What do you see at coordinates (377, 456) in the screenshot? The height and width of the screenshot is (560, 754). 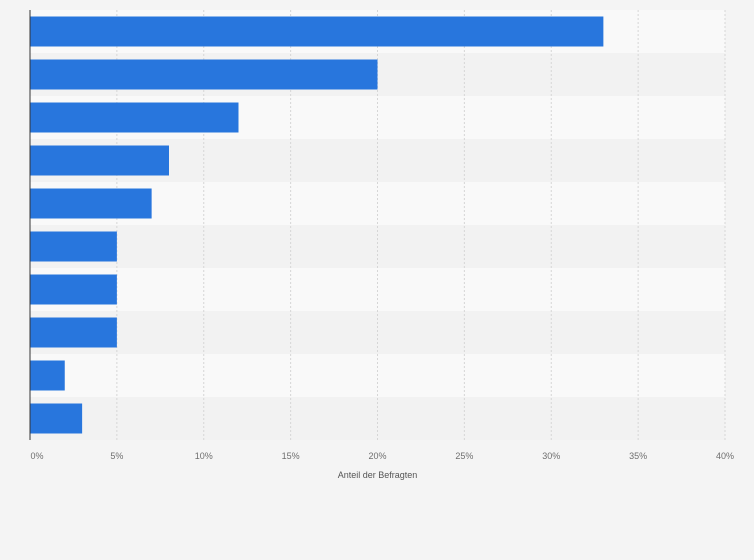 I see `x-tick-label: 20%` at bounding box center [377, 456].